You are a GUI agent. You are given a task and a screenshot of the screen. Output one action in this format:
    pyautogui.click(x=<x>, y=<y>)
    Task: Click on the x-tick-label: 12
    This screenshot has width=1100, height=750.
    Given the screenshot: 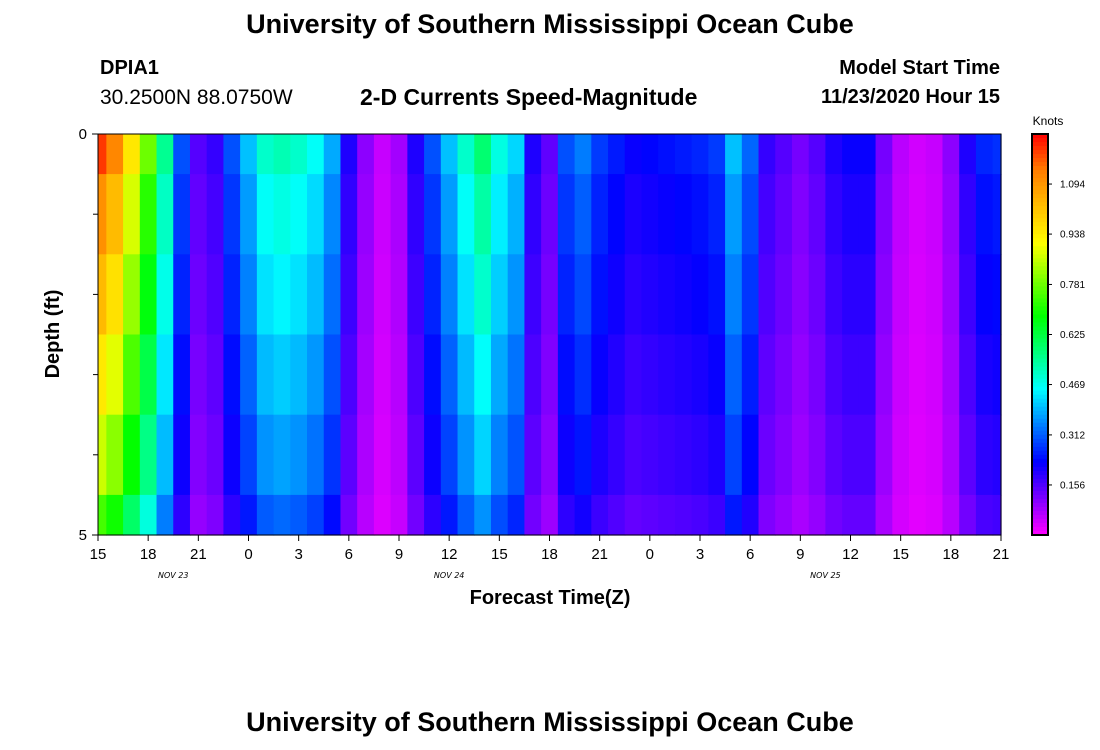 What is the action you would take?
    pyautogui.click(x=449, y=554)
    